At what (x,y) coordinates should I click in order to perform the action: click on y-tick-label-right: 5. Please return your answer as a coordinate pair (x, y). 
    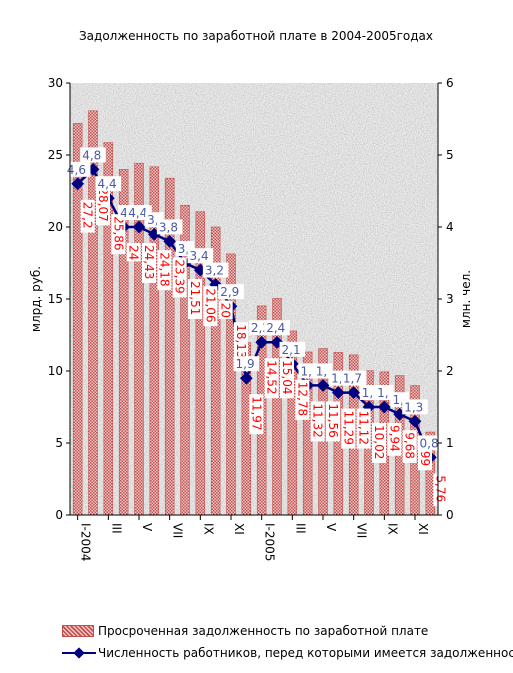
    Looking at the image, I should click on (450, 155).